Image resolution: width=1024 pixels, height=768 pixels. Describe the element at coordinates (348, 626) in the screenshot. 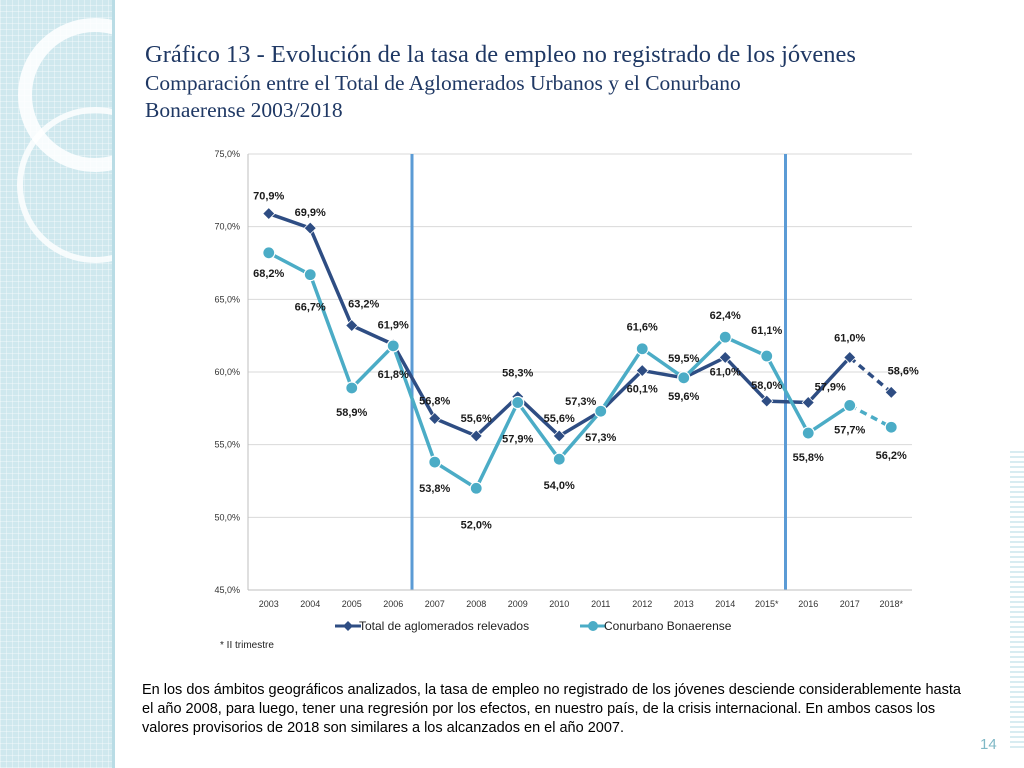

I see `legend-swatch-marker` at that location.